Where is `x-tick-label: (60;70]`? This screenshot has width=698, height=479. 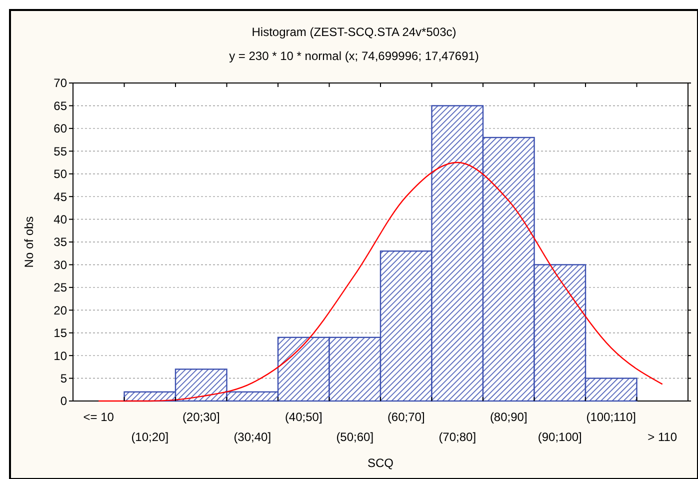
x-tick-label: (60;70] is located at coordinates (406, 417).